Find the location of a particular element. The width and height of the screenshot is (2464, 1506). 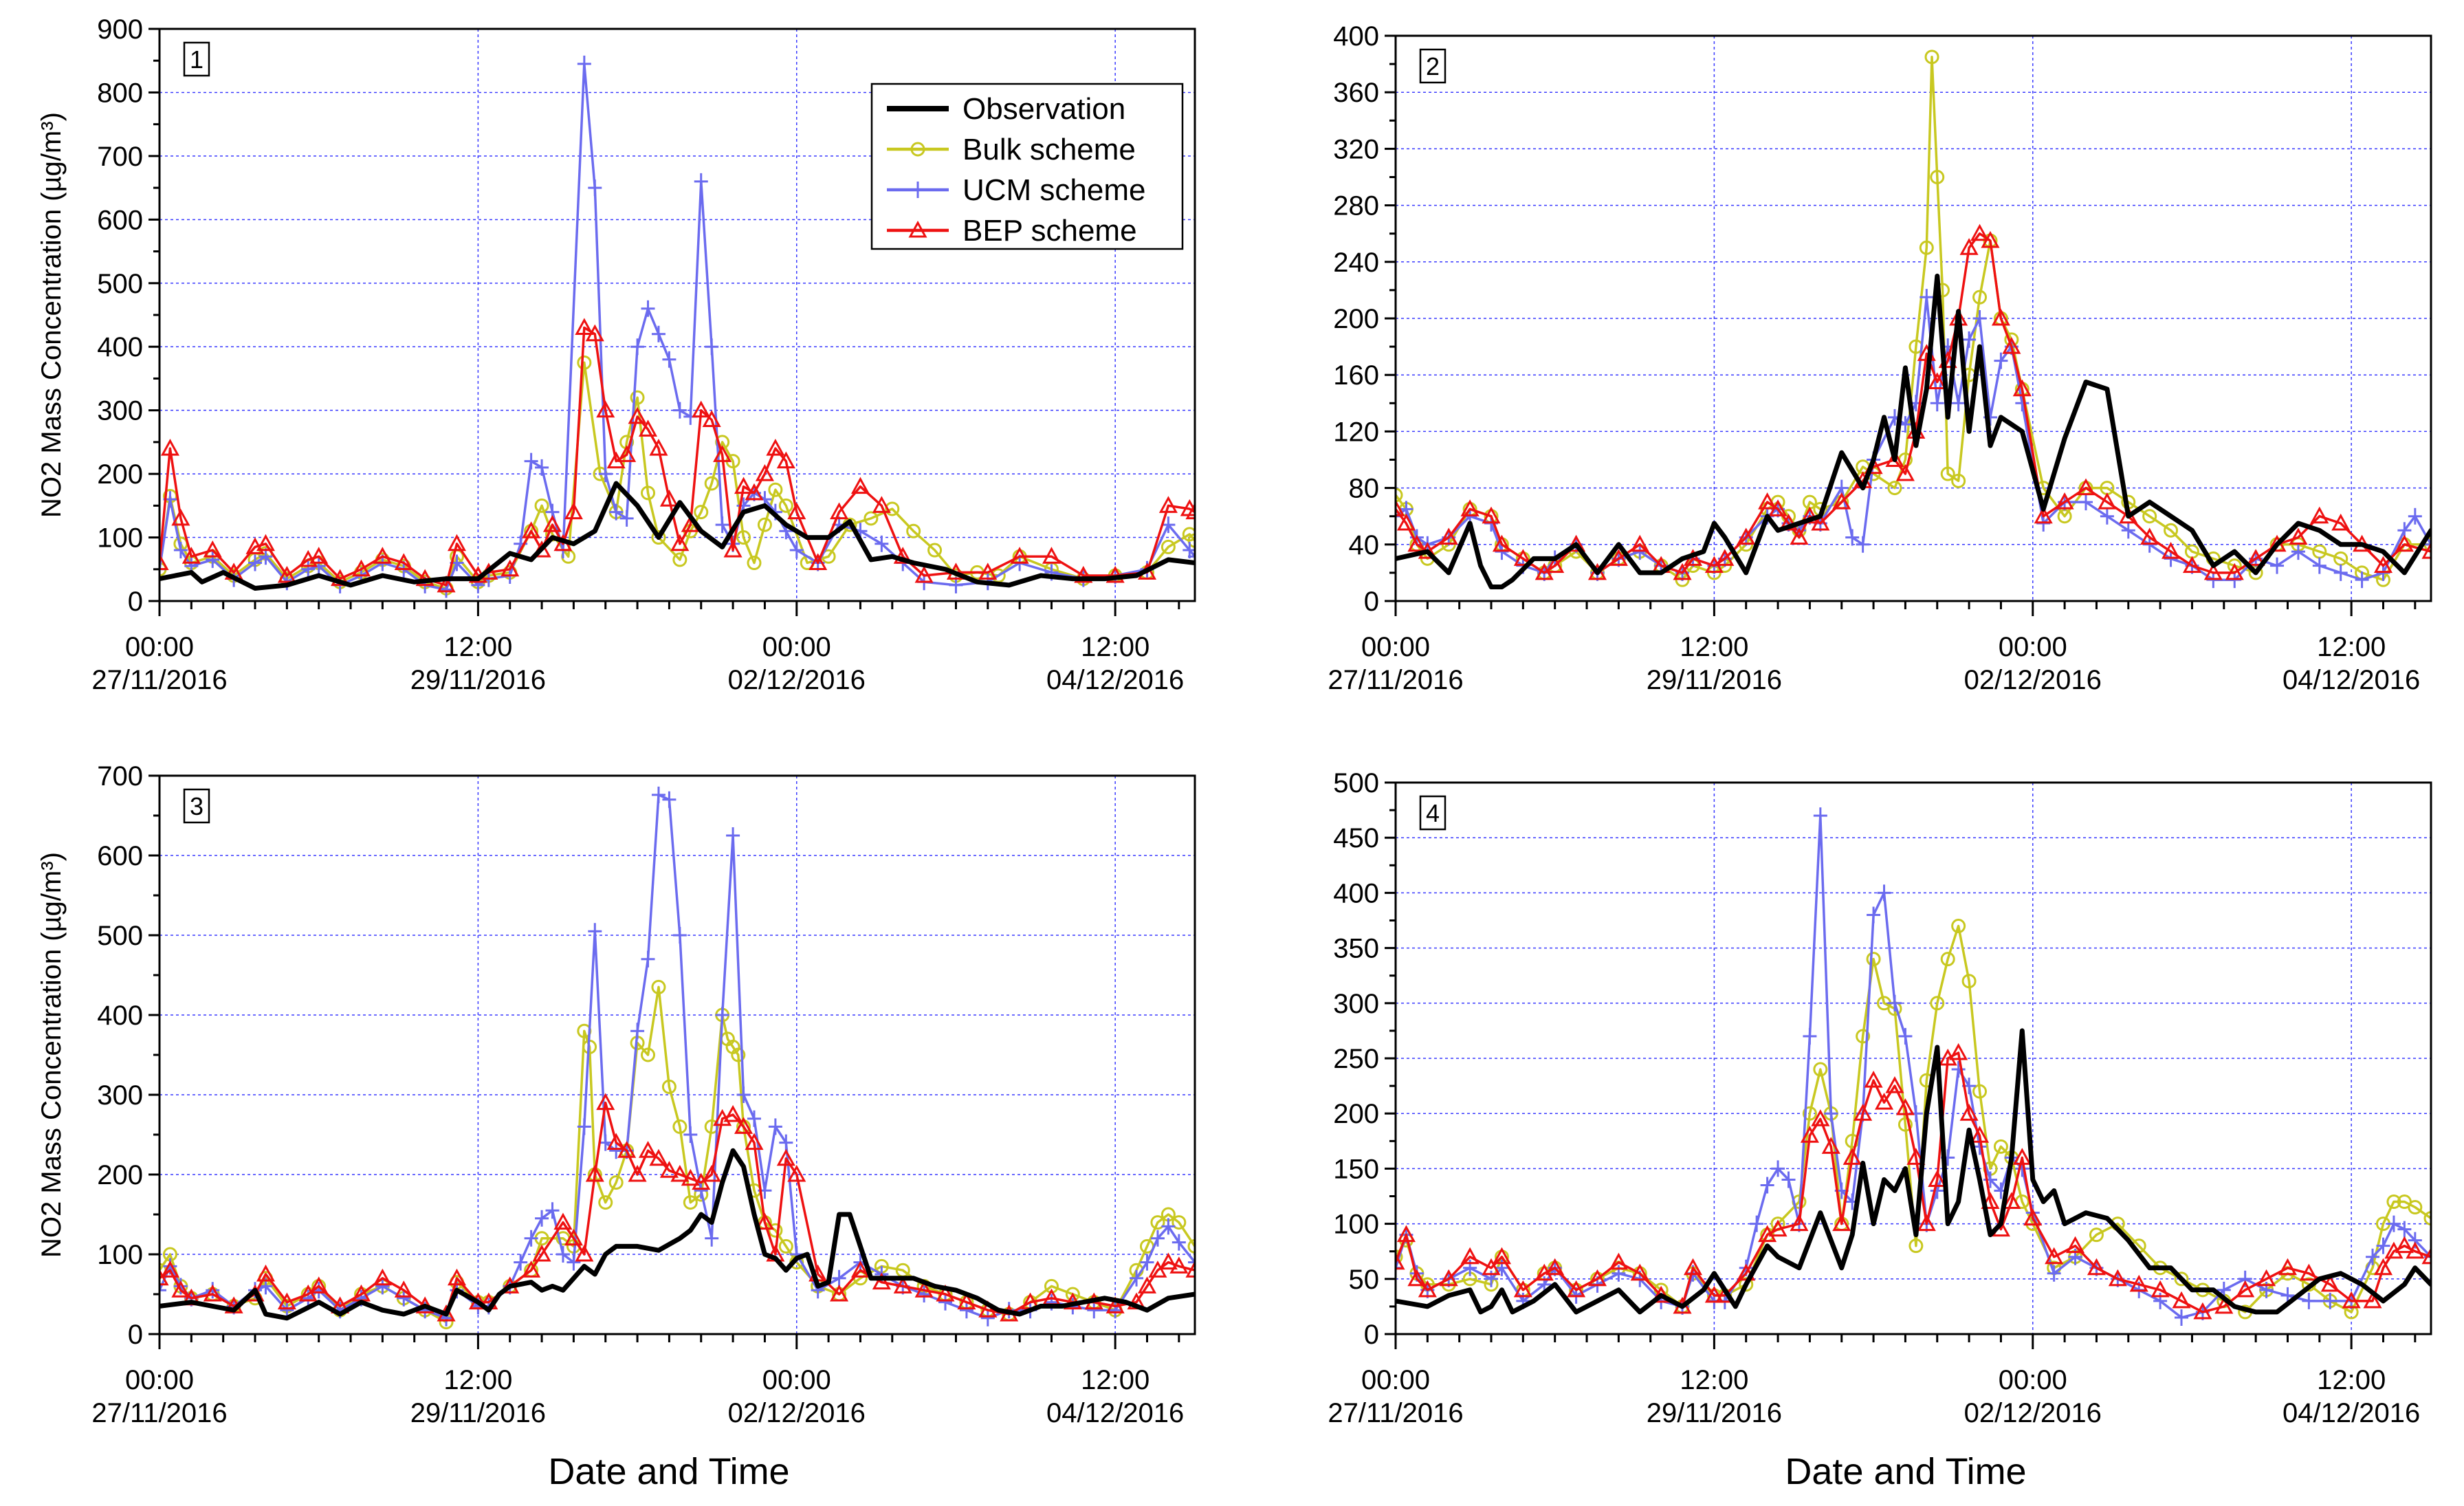

y-tick-label: 100 is located at coordinates (1356, 1225).